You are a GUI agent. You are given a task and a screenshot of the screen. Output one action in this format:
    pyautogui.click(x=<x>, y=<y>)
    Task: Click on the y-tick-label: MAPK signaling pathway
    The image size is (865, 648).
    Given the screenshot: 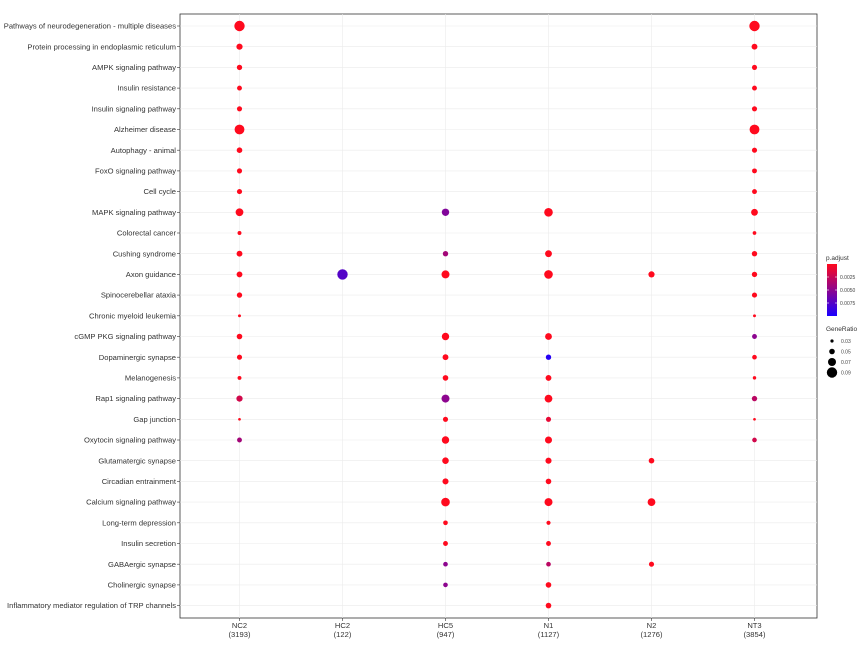 What is the action you would take?
    pyautogui.click(x=134, y=212)
    